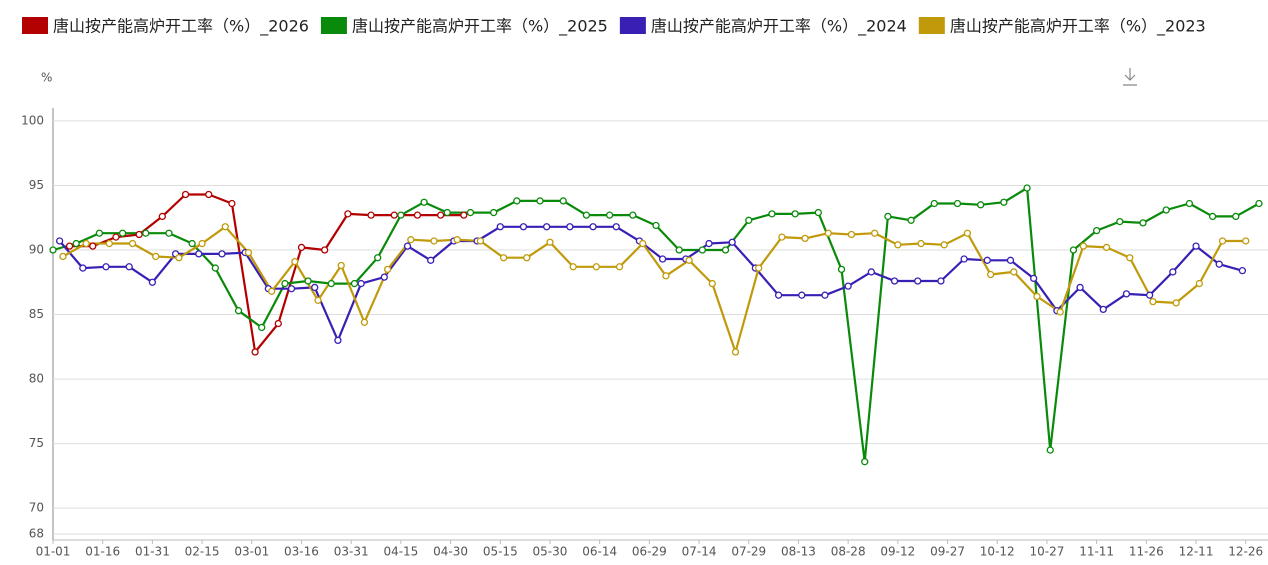  What do you see at coordinates (699, 552) in the screenshot?
I see `x-tick-label: 07-14` at bounding box center [699, 552].